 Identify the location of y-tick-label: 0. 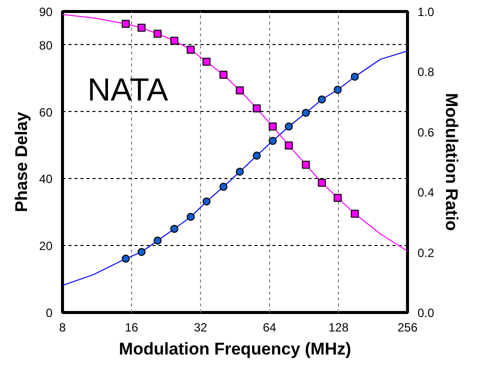
(49, 313).